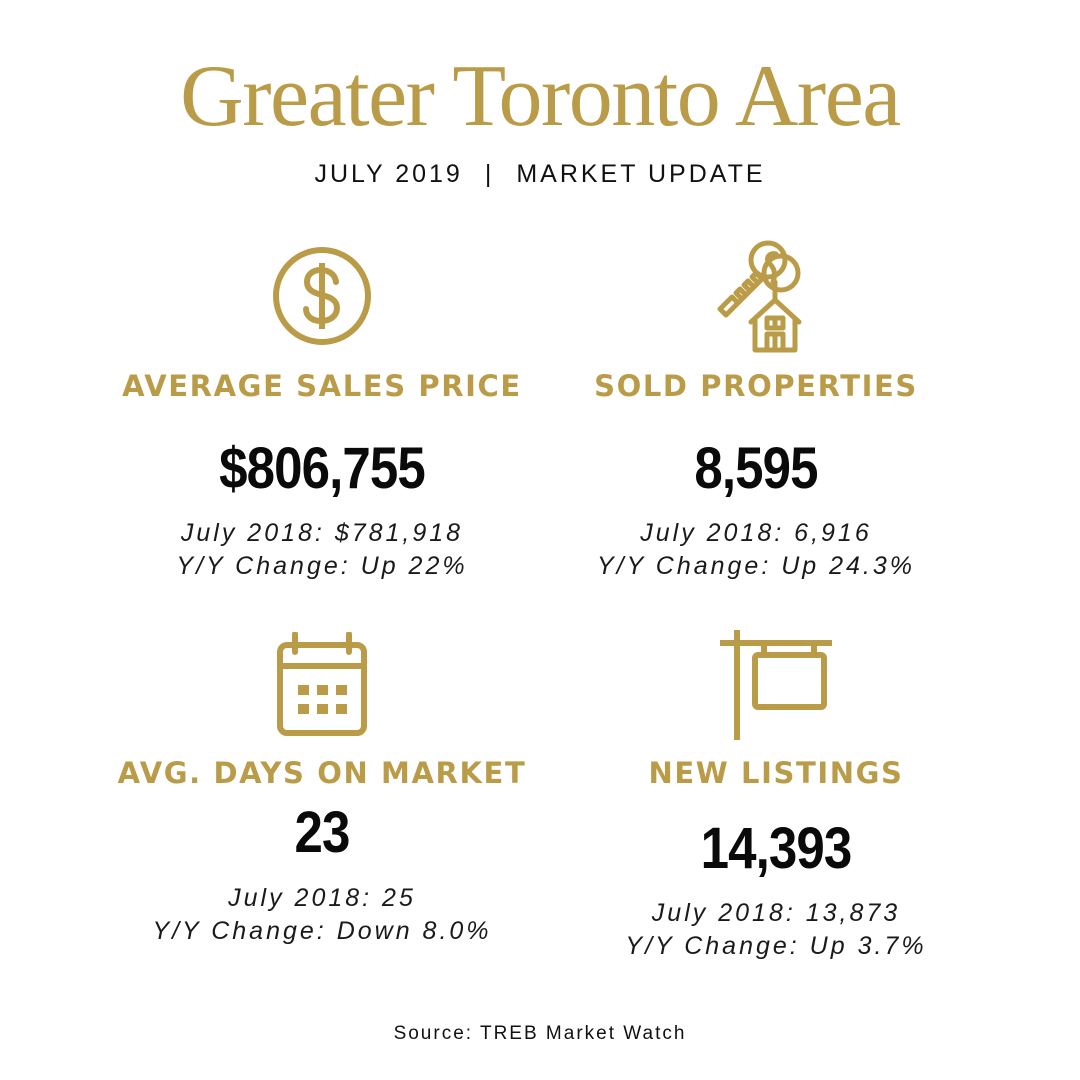 The image size is (1080, 1080). What do you see at coordinates (388, 174) in the screenshot?
I see `report-date: JULY 2019` at bounding box center [388, 174].